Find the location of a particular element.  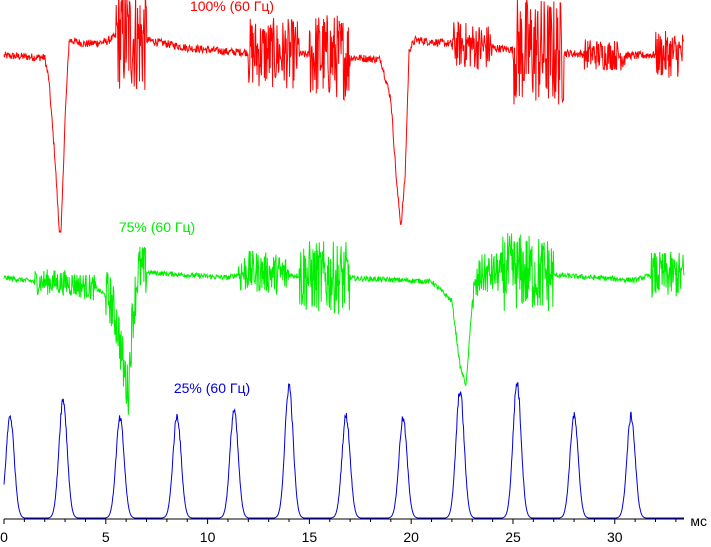

x-tick-label: 25 is located at coordinates (513, 537).